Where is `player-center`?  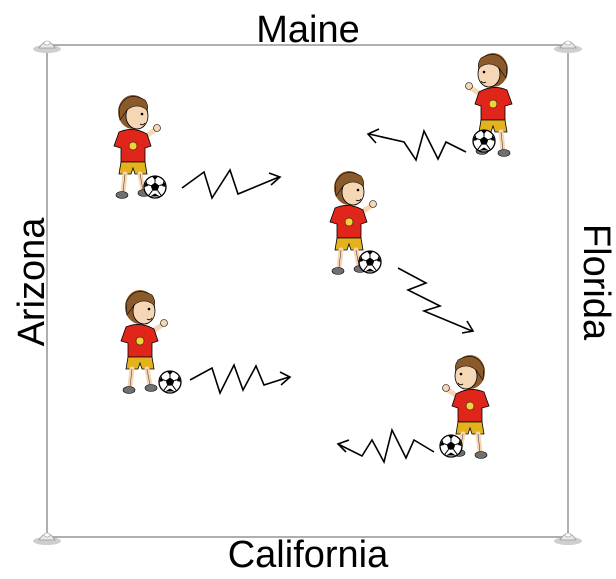
player-center is located at coordinates (356, 223).